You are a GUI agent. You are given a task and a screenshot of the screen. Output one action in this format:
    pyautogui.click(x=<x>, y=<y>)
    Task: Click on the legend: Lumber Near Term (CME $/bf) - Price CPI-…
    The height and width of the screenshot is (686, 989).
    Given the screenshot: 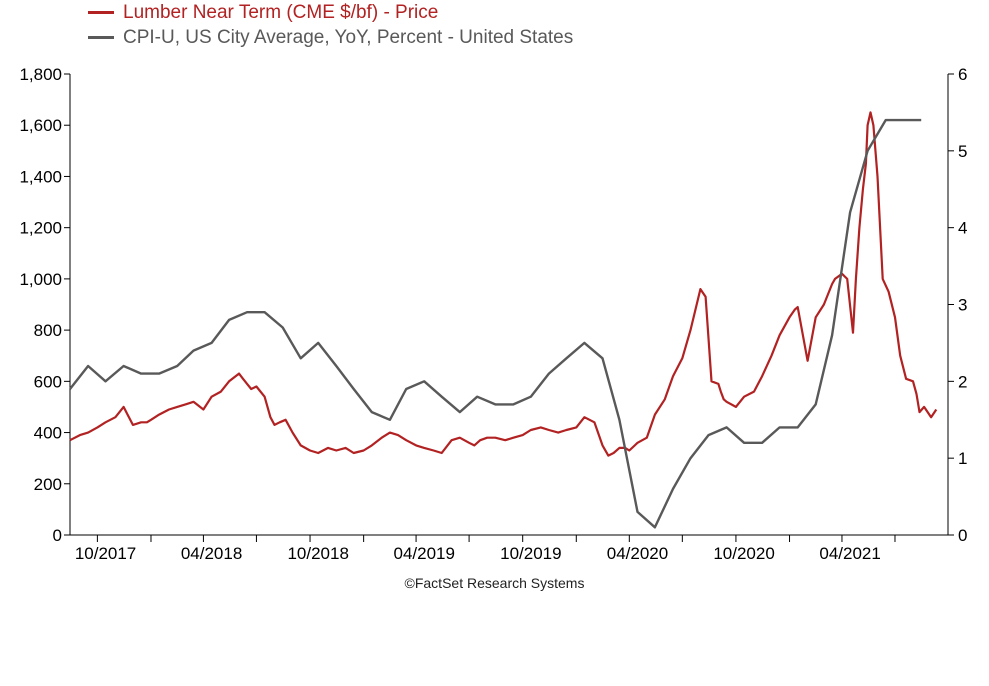 What is the action you would take?
    pyautogui.click(x=330, y=25)
    